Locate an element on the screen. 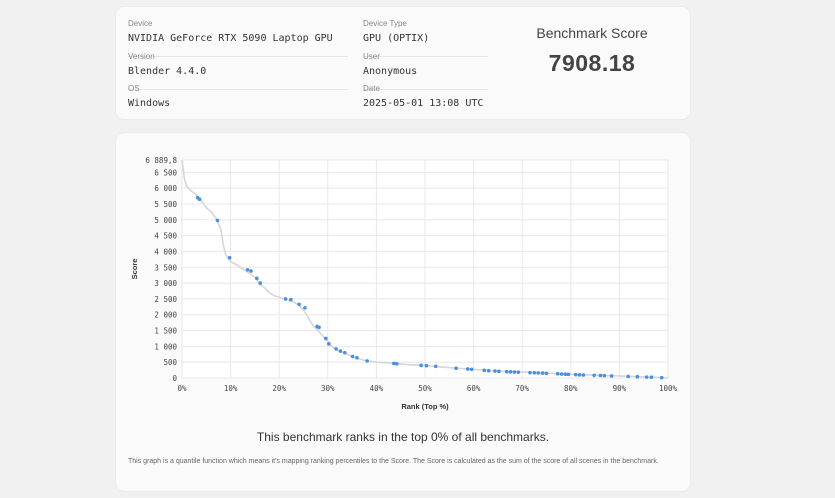  date-value: 2025-05-01 13:08 UTC is located at coordinates (423, 103).